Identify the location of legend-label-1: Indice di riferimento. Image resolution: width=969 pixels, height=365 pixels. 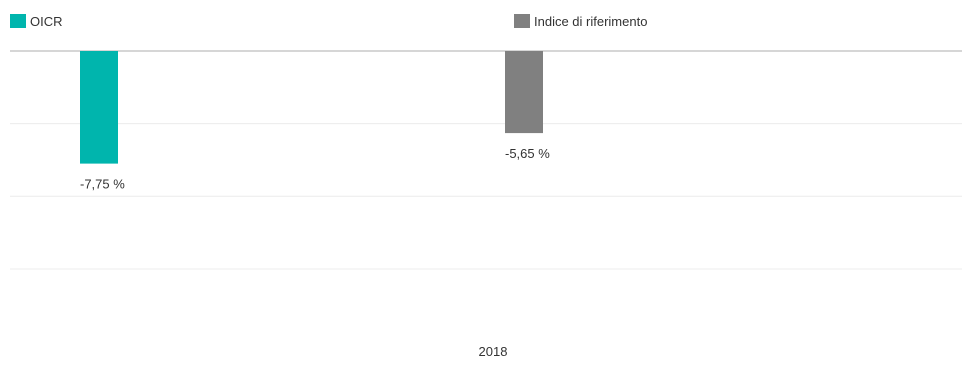
(590, 21).